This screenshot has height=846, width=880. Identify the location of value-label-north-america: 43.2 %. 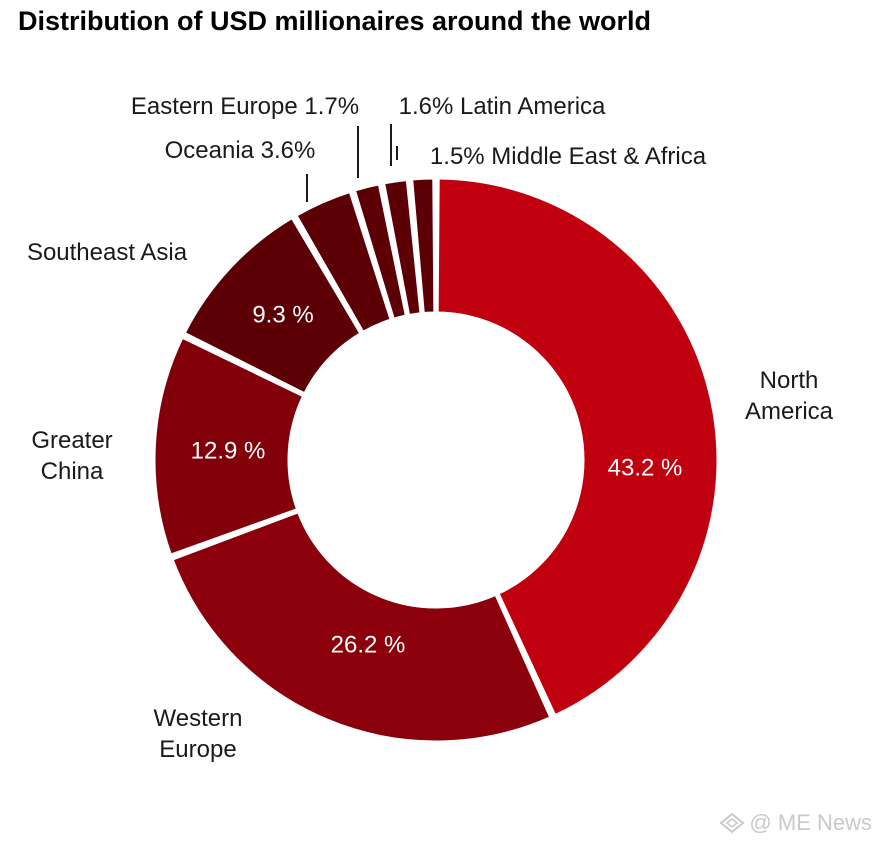
(645, 467).